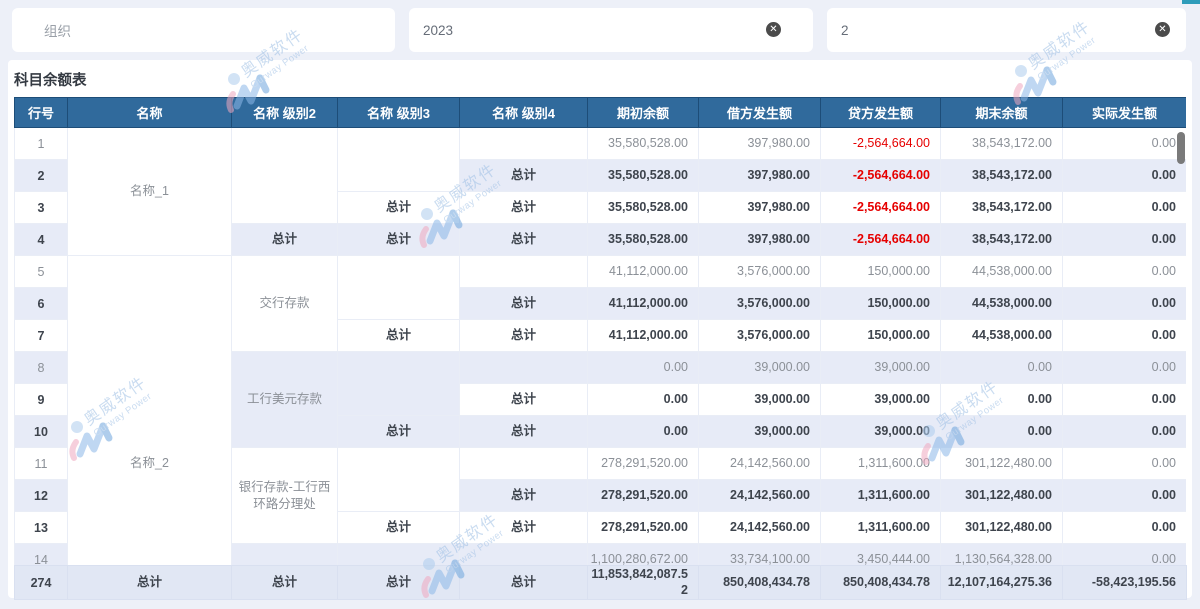 The image size is (1200, 609). What do you see at coordinates (41, 367) in the screenshot?
I see `row-number-cell: 8` at bounding box center [41, 367].